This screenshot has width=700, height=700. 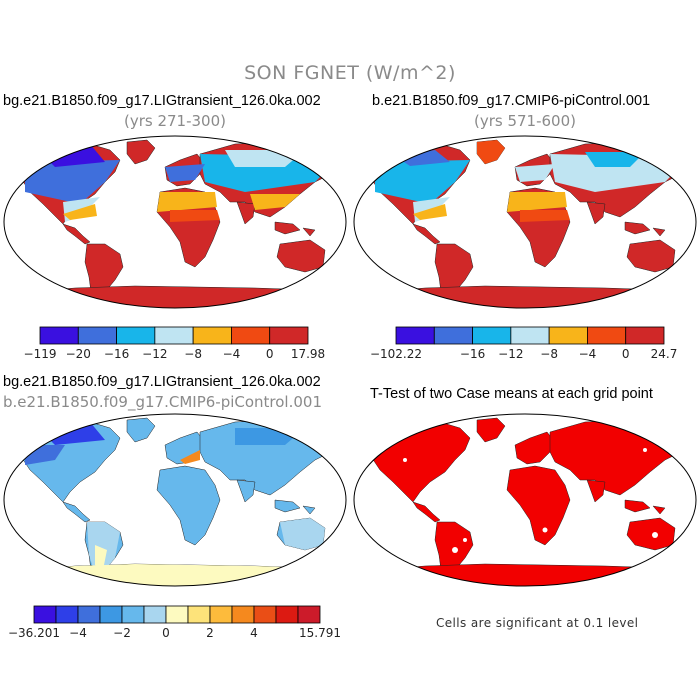 What do you see at coordinates (396, 354) in the screenshot?
I see `colorbar-2-label: −102.22` at bounding box center [396, 354].